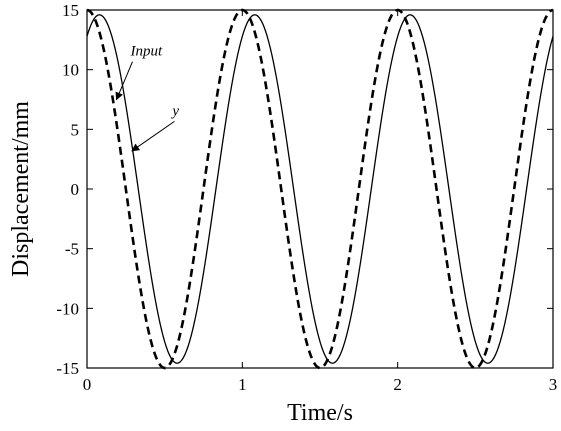 This screenshot has height=431, width=561. I want to click on x-tick-label: 3, so click(553, 384).